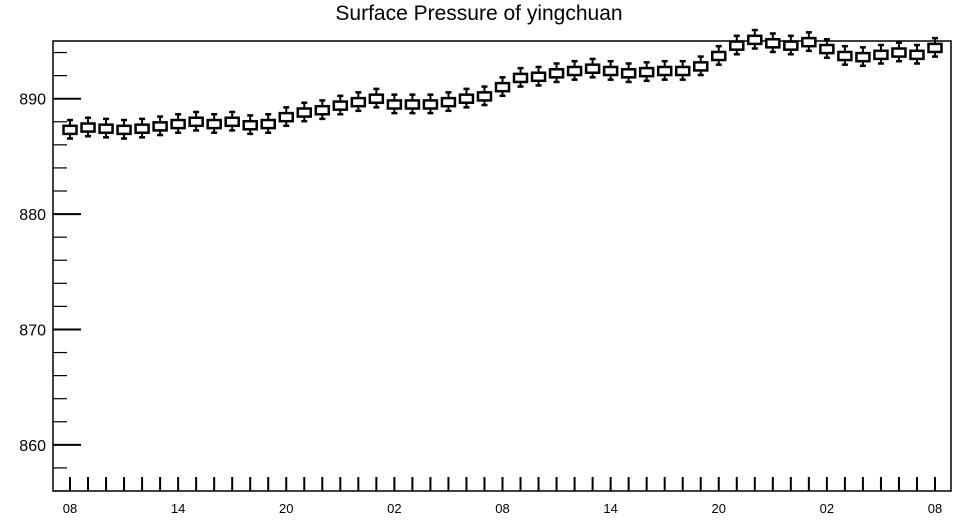 The image size is (958, 520). I want to click on y-tick-label: 860, so click(32, 446).